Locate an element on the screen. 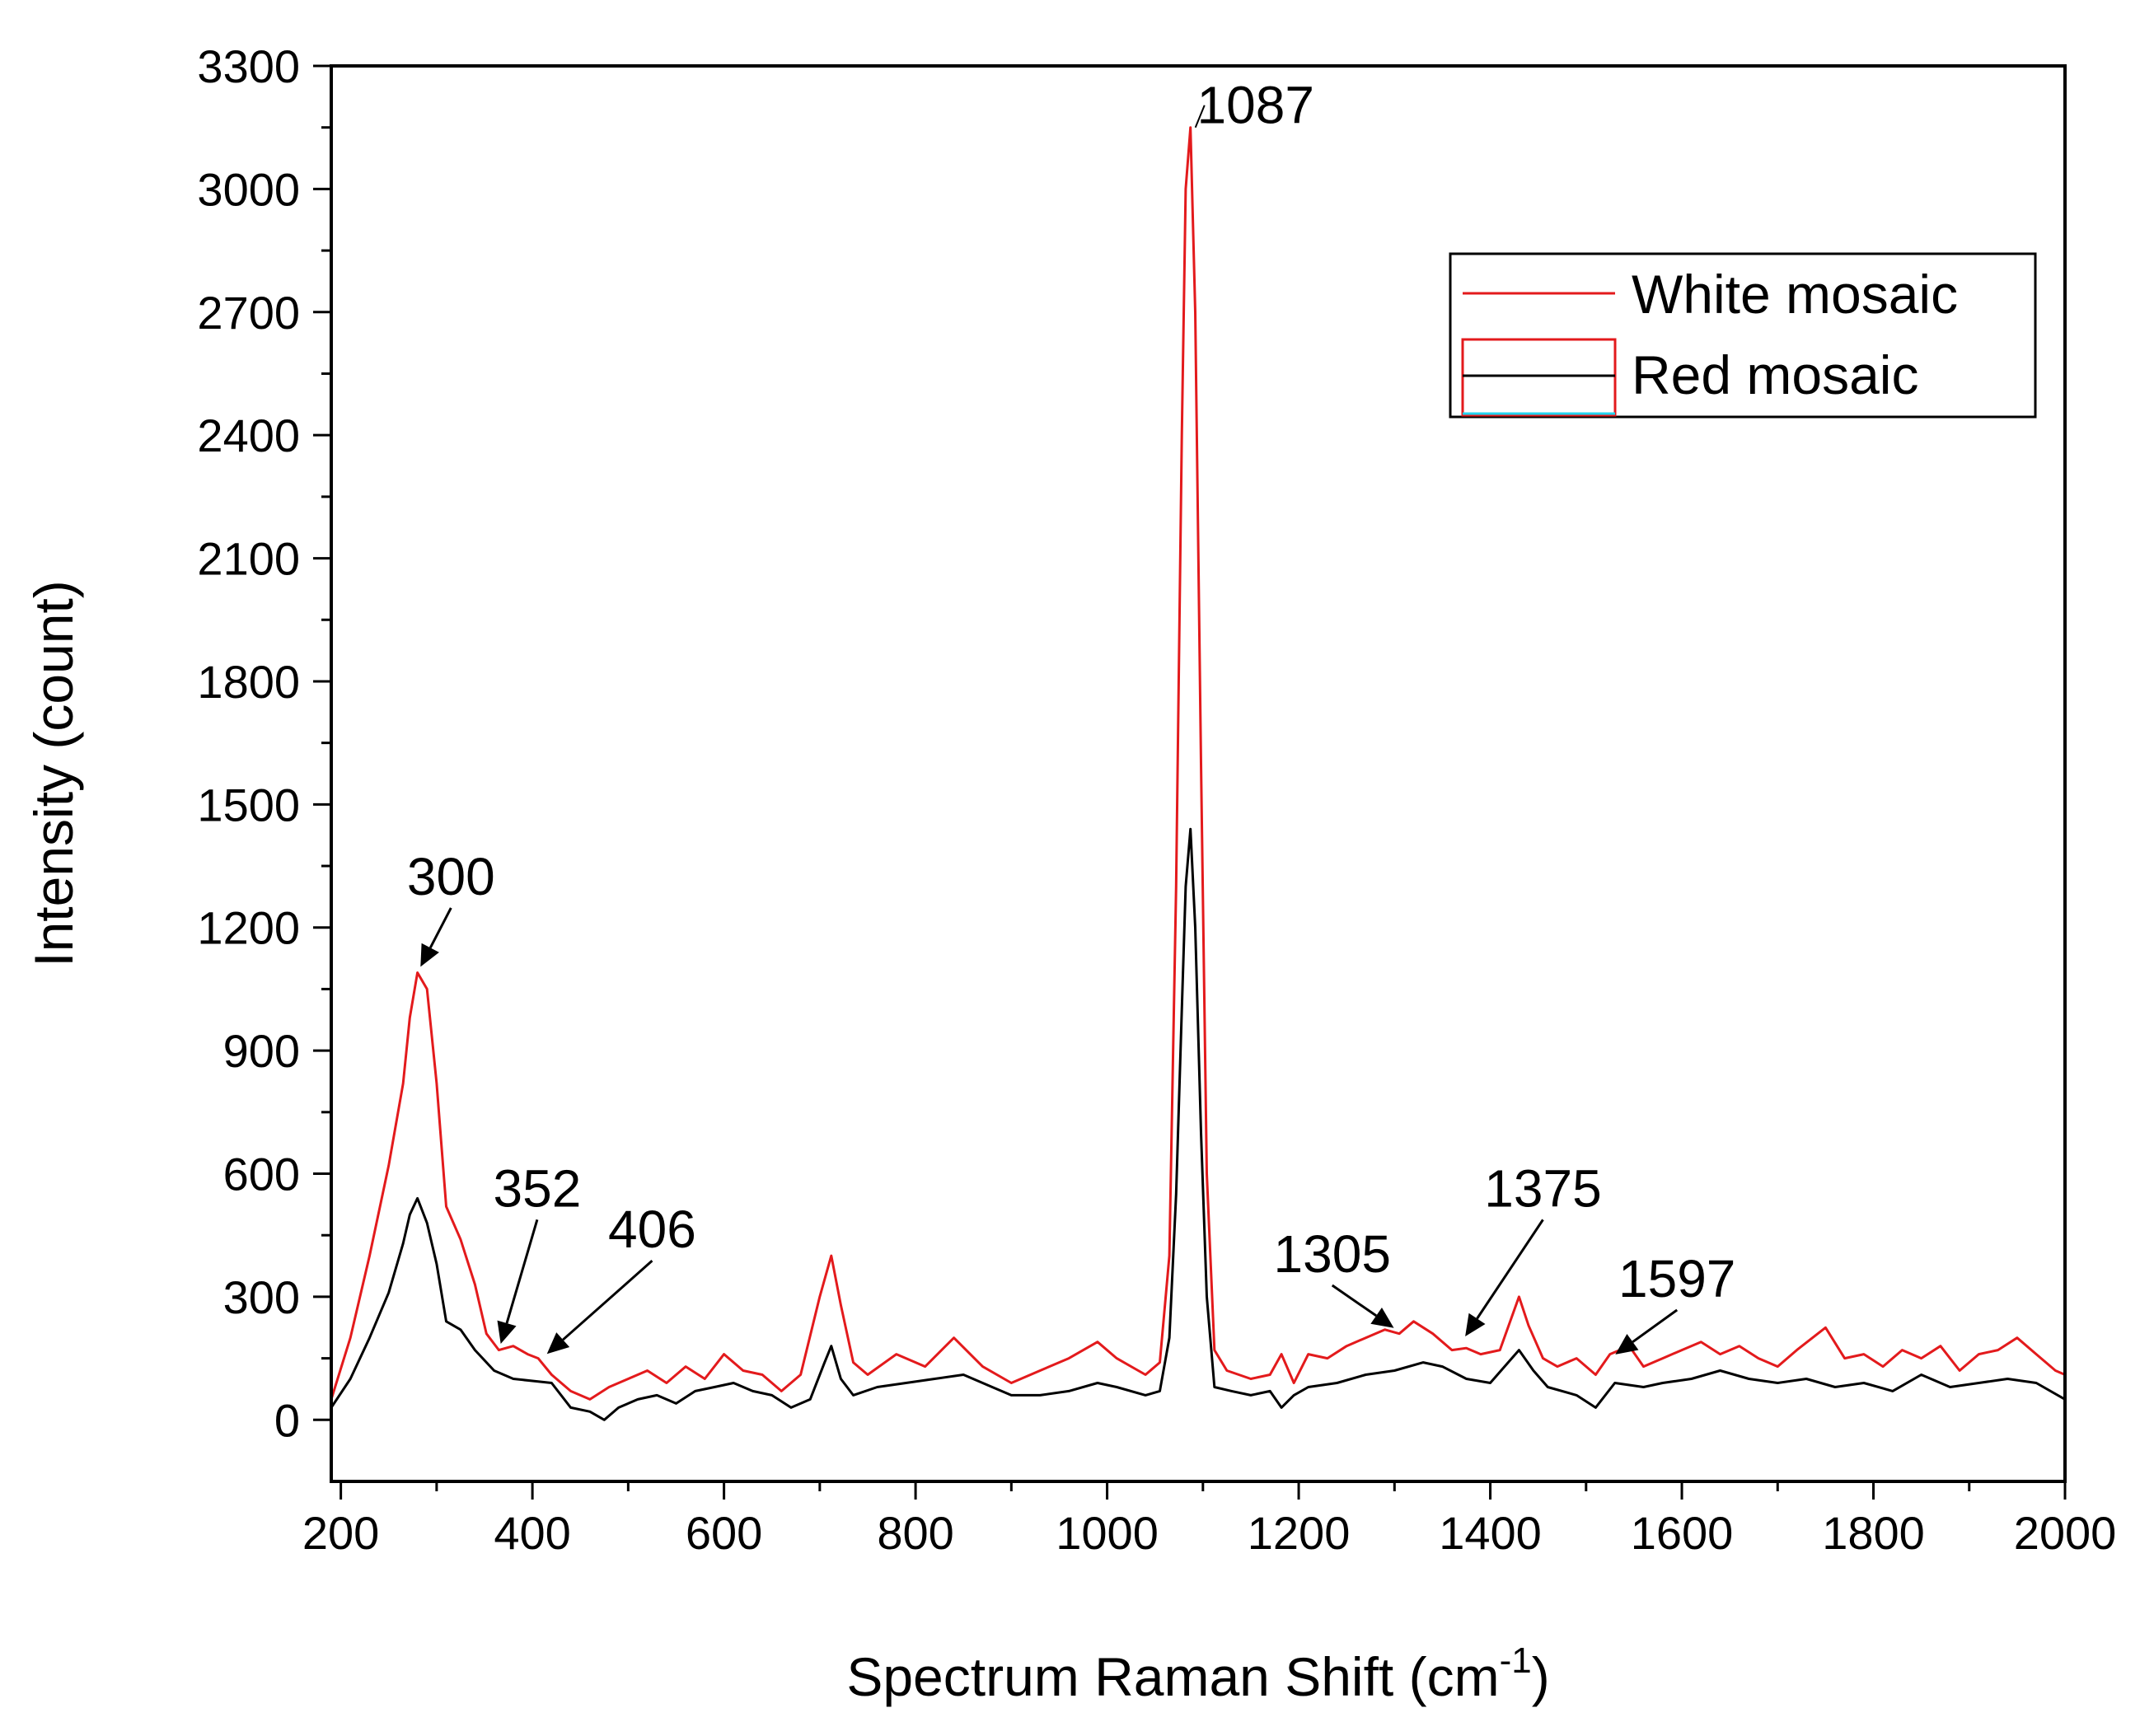 Image resolution: width=2154 pixels, height=1736 pixels. peak-label-406: 406 is located at coordinates (652, 1229).